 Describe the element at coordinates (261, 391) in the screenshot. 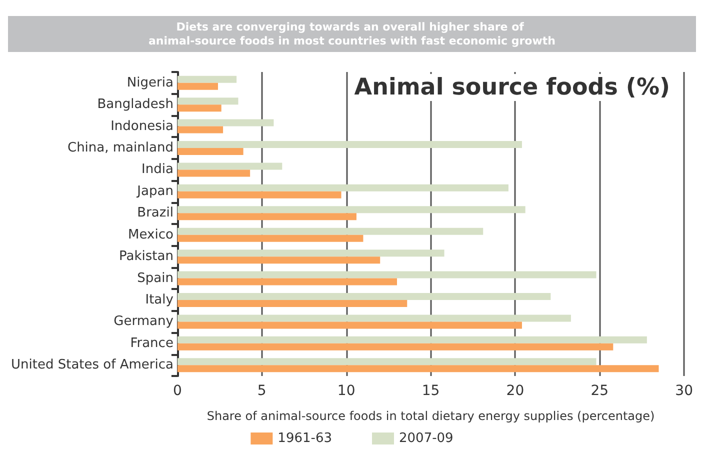

I see `x-tick-label: 5` at that location.